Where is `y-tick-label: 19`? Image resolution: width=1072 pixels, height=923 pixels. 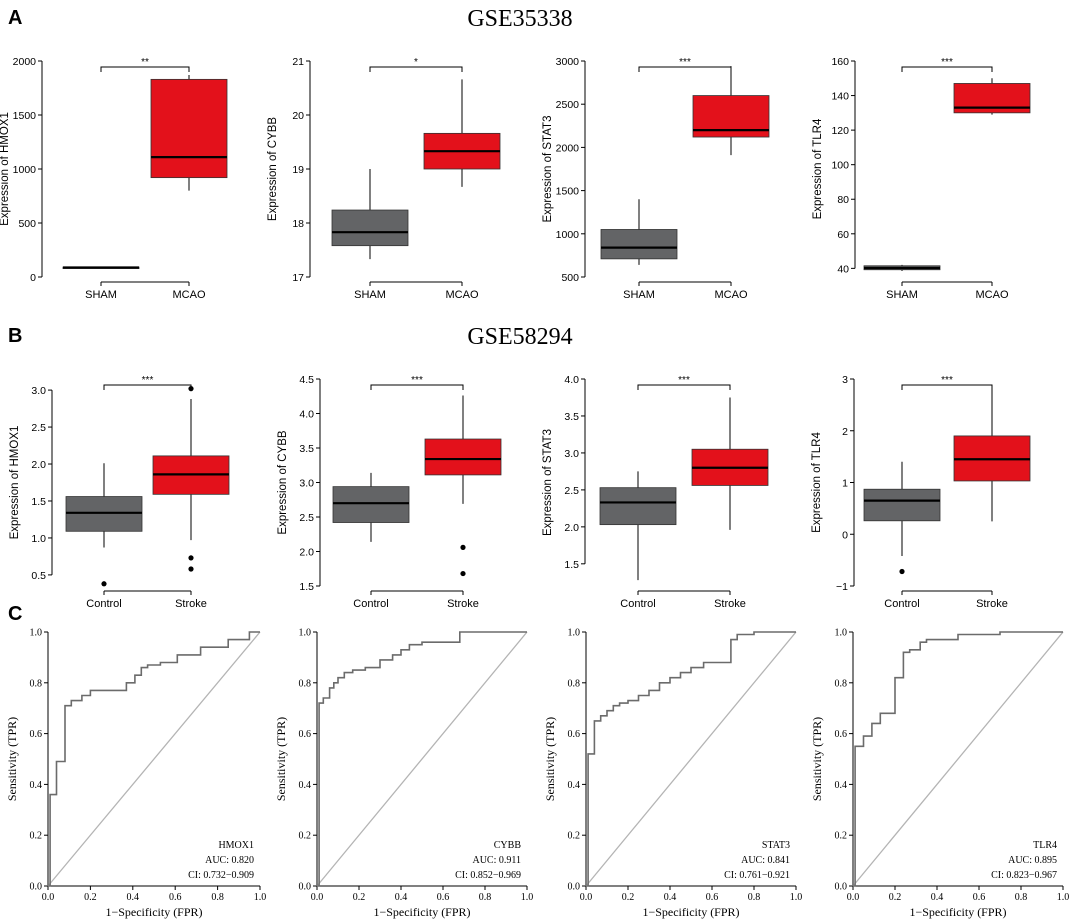 y-tick-label: 19 is located at coordinates (298, 170).